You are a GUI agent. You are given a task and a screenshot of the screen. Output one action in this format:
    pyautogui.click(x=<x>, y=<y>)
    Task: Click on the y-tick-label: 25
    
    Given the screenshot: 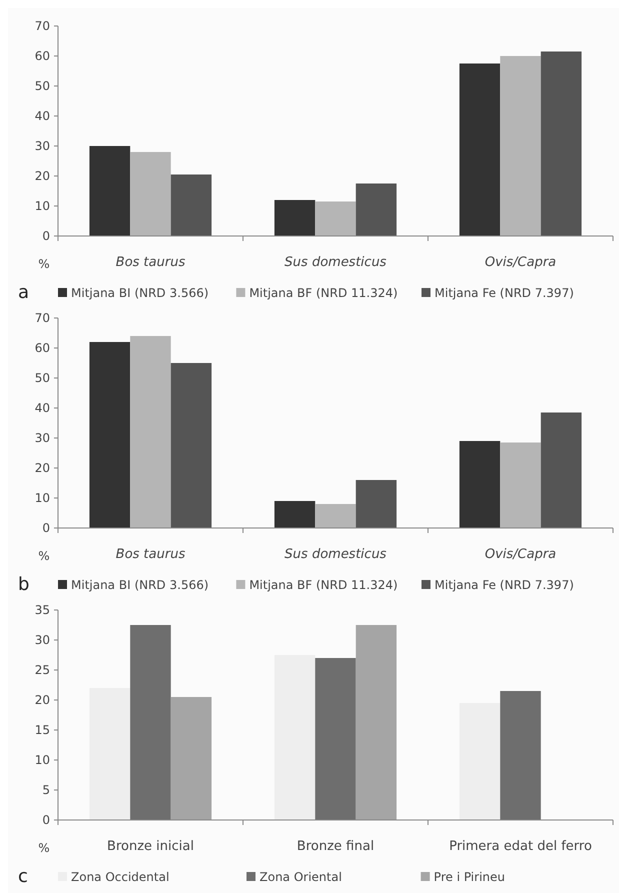 What is the action you would take?
    pyautogui.click(x=42, y=670)
    